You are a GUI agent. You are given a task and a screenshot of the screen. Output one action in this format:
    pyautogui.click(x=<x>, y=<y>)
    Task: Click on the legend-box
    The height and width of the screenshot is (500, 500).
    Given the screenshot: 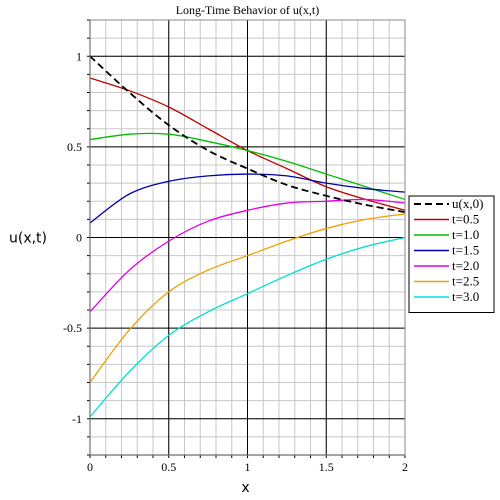 What is the action you would take?
    pyautogui.click(x=451, y=254)
    